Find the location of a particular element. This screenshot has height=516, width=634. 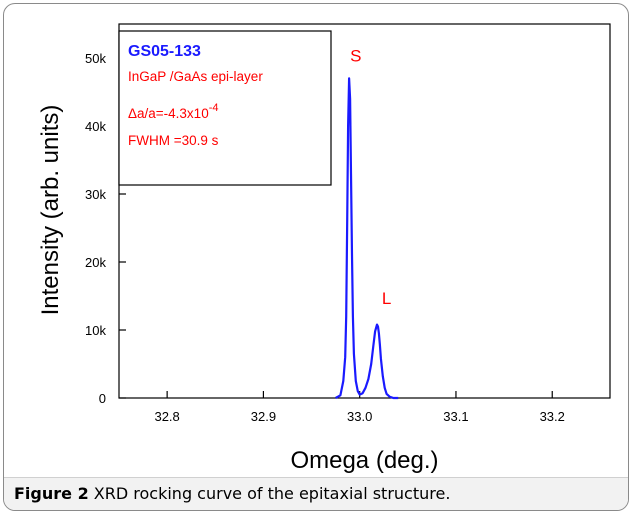

legend-line-2: Δa/a=-4.3x10-4 is located at coordinates (173, 111).